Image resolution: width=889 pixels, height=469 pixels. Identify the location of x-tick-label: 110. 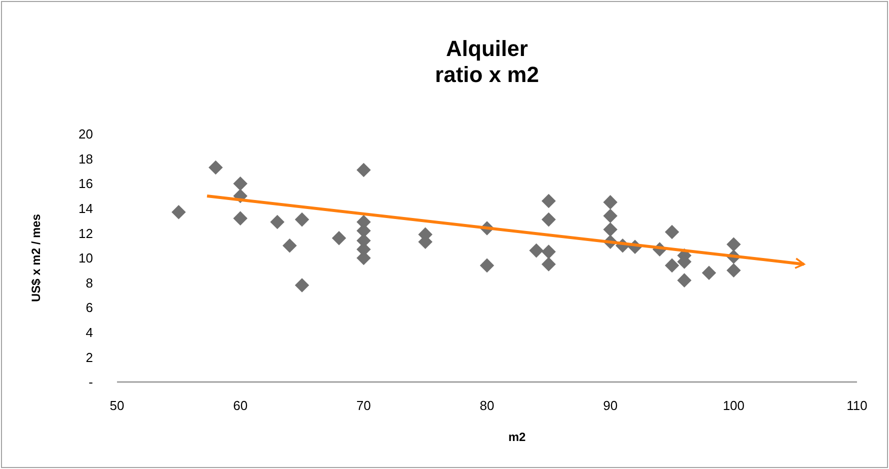
(857, 405).